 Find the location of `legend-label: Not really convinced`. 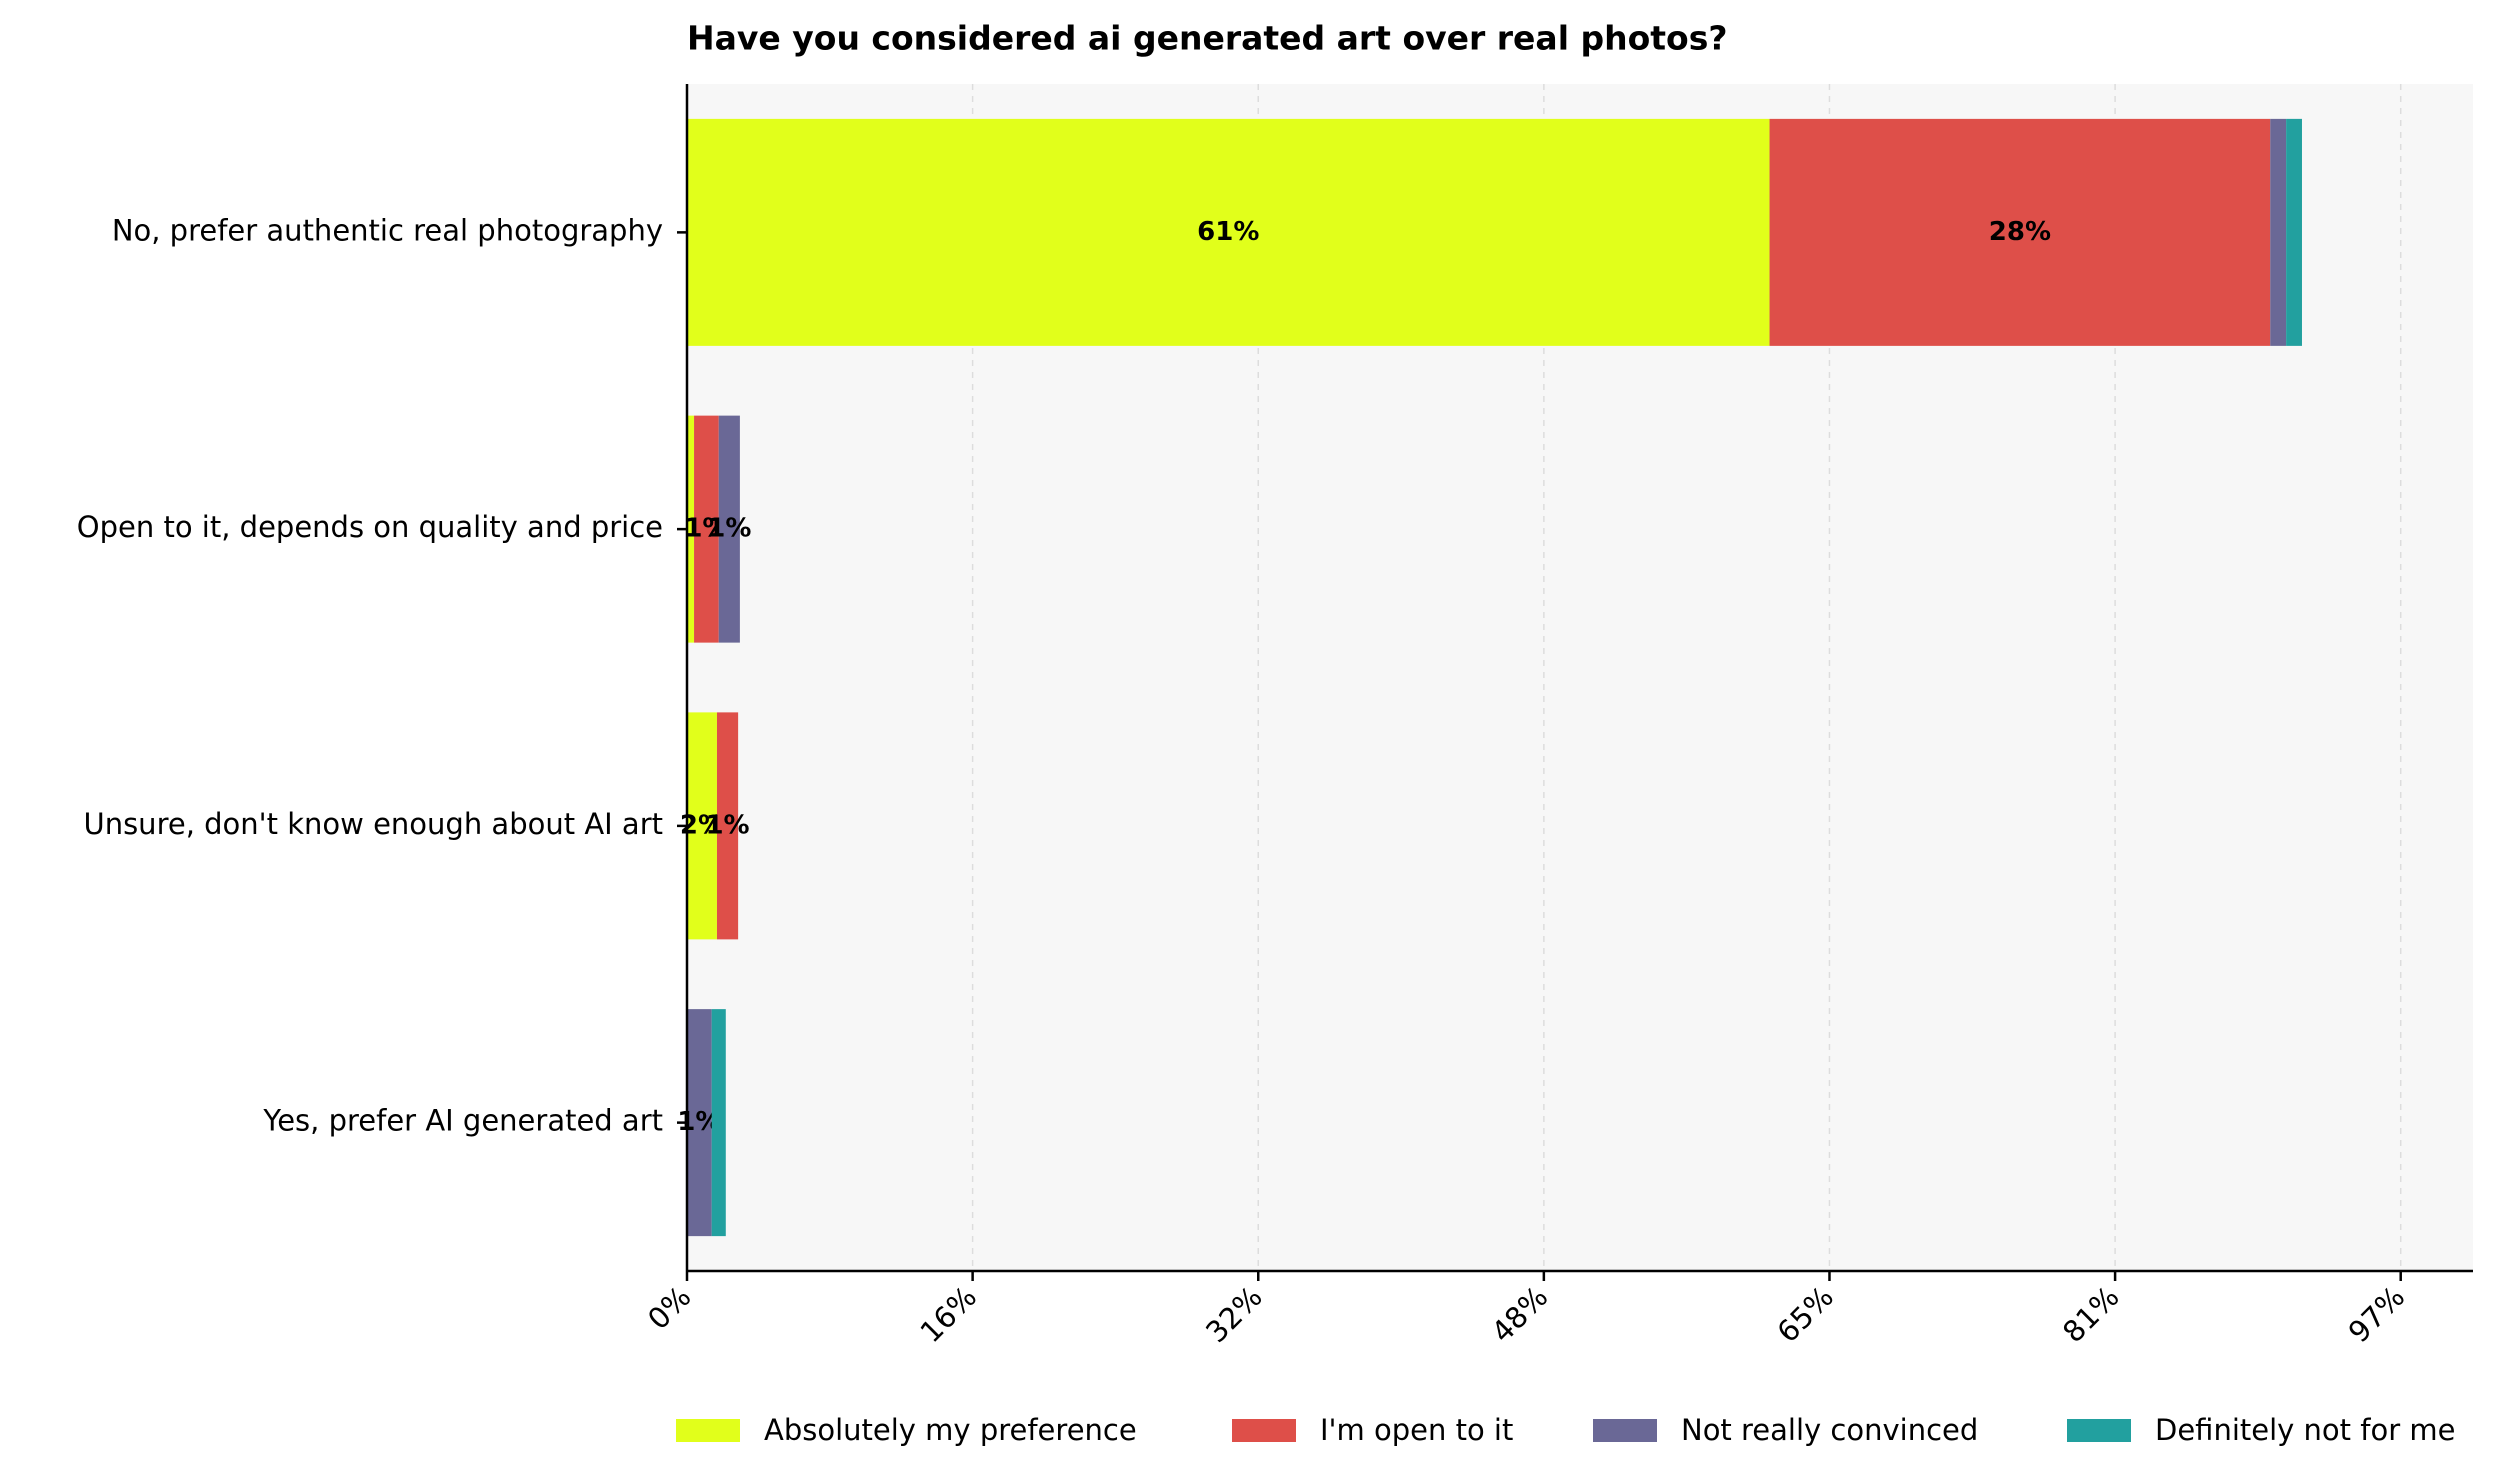

legend-label: Not really convinced is located at coordinates (1829, 1430).